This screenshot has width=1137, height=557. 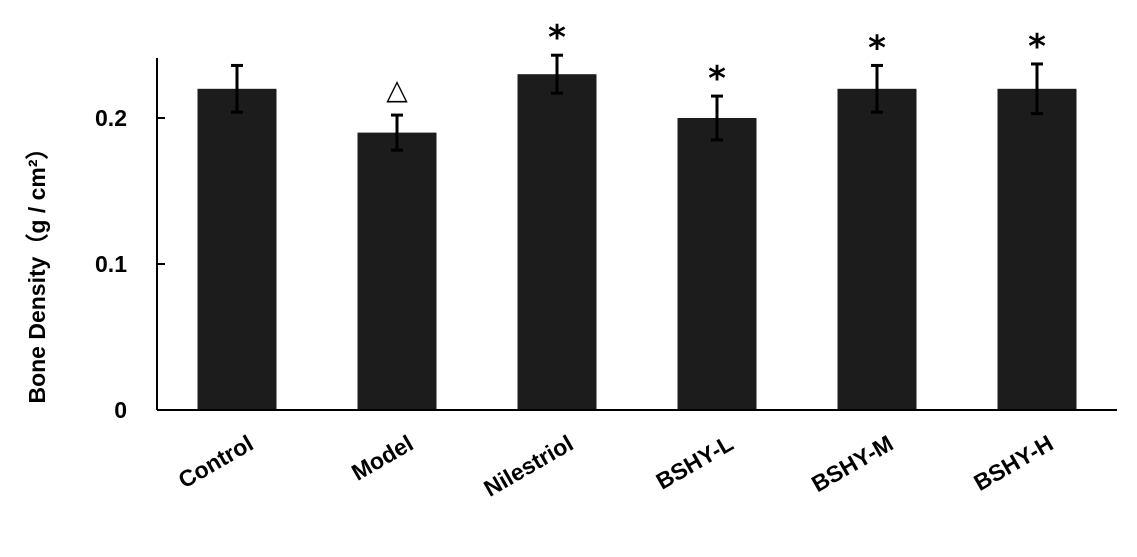 What do you see at coordinates (397, 89) in the screenshot?
I see `triangle-mark: △` at bounding box center [397, 89].